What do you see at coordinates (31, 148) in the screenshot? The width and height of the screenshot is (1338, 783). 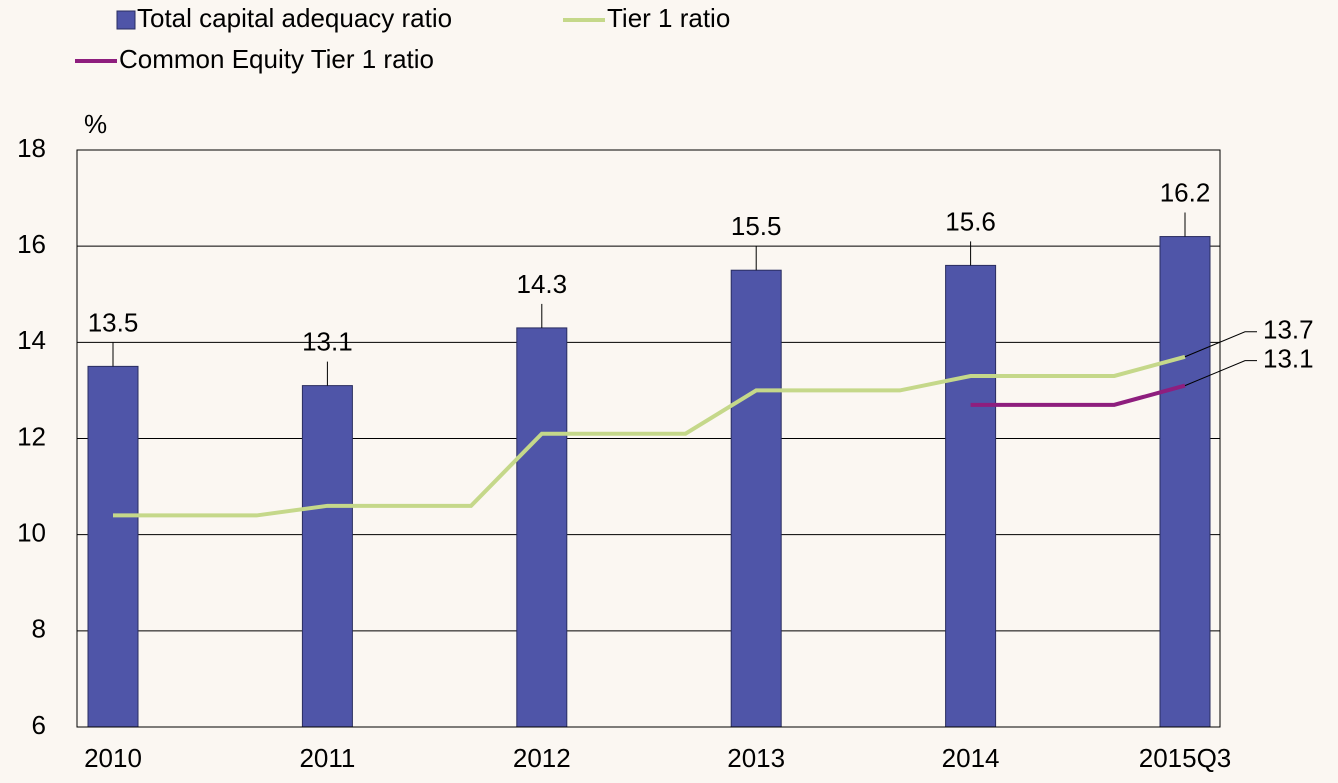 I see `y-tick-label: 18` at bounding box center [31, 148].